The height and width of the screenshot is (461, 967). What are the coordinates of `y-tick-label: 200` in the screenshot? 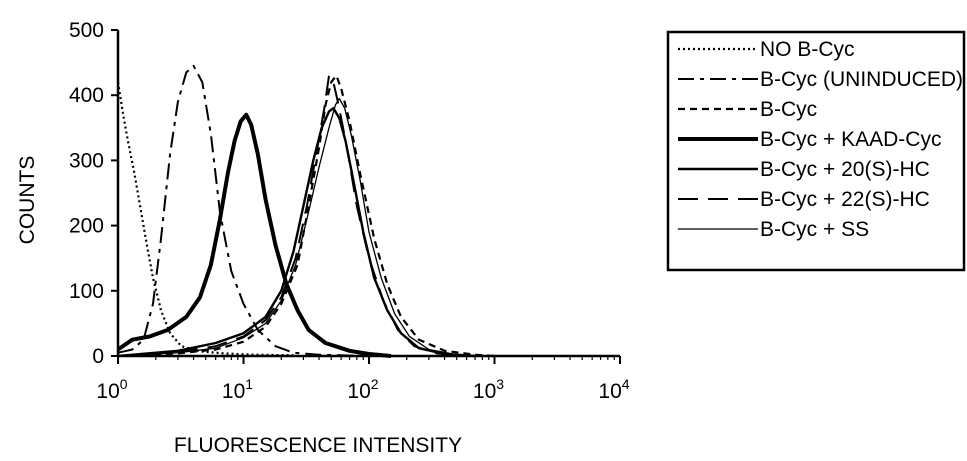 It's located at (86, 226).